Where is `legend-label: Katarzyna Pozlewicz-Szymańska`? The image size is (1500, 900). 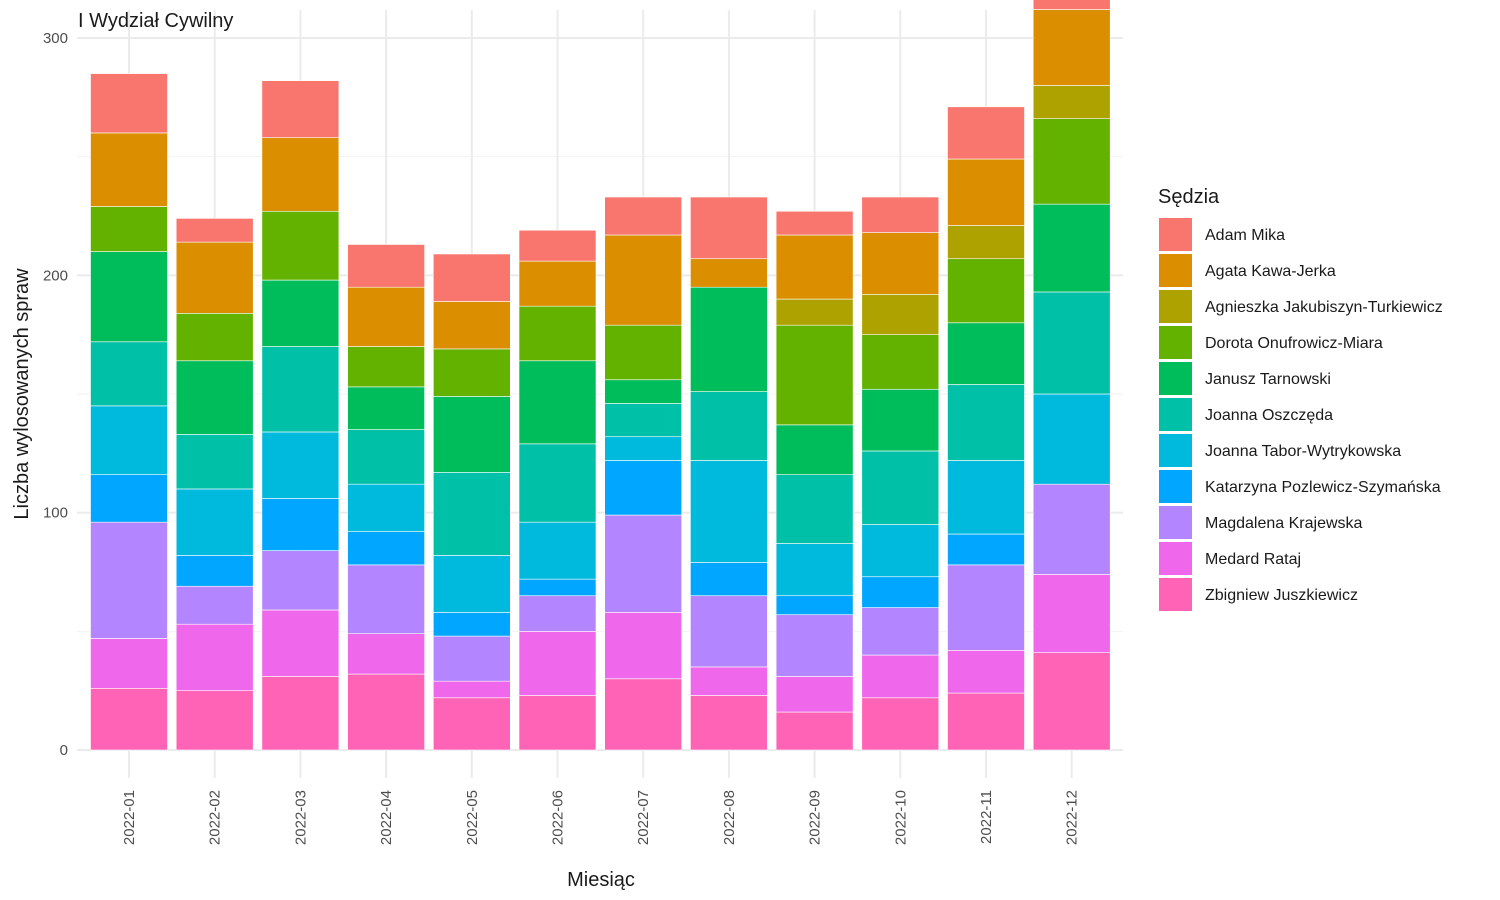
legend-label: Katarzyna Pozlewicz-Szymańska is located at coordinates (1323, 487).